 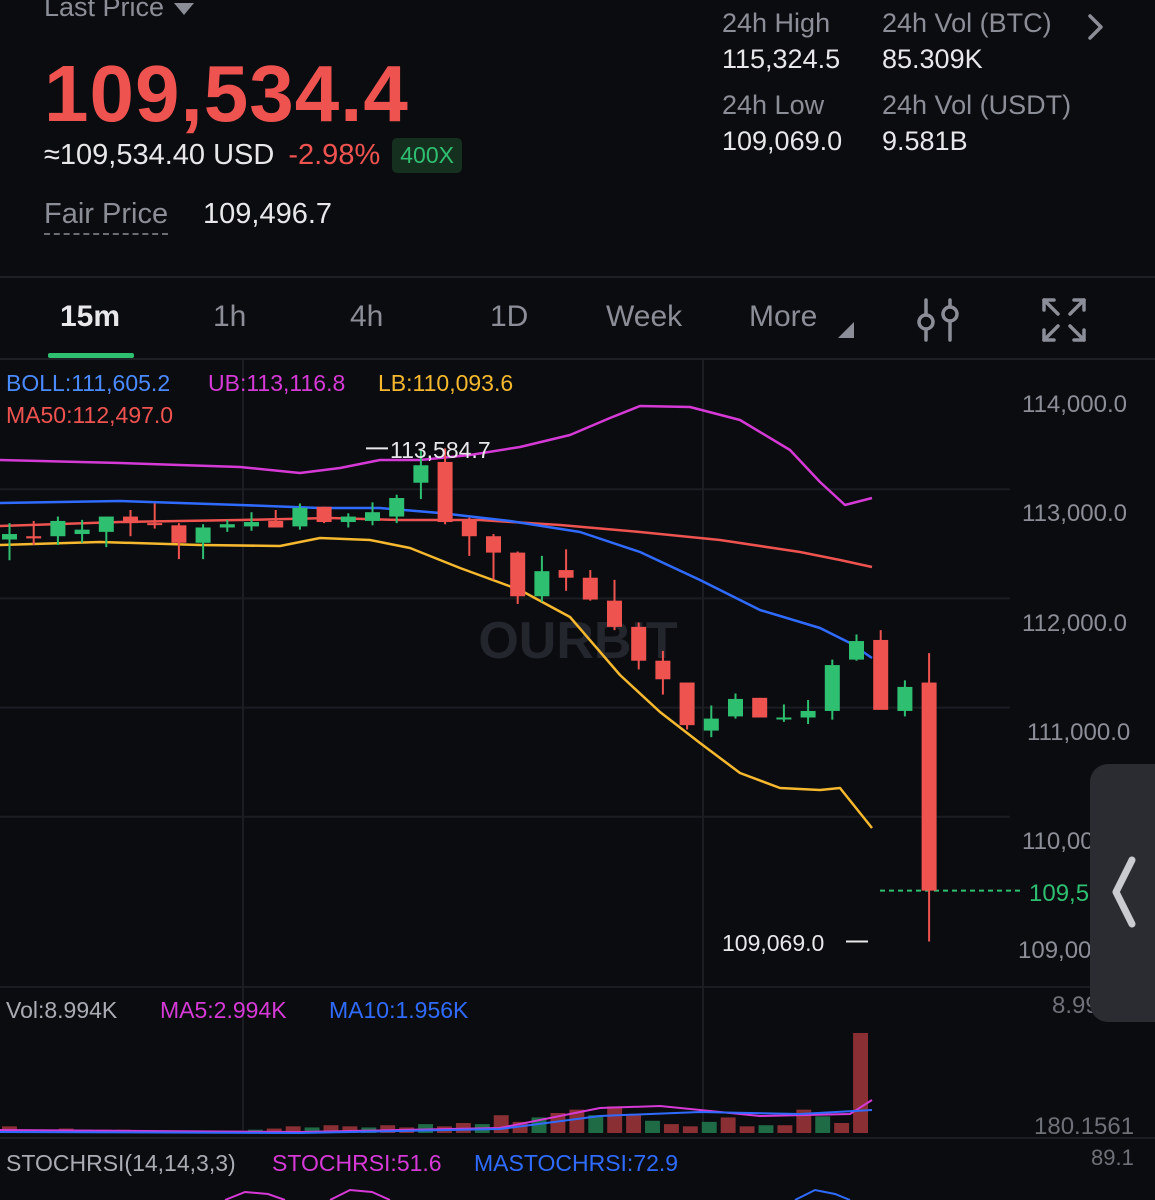 What do you see at coordinates (1055, 950) in the screenshot?
I see `axis-label-109000: 109,00` at bounding box center [1055, 950].